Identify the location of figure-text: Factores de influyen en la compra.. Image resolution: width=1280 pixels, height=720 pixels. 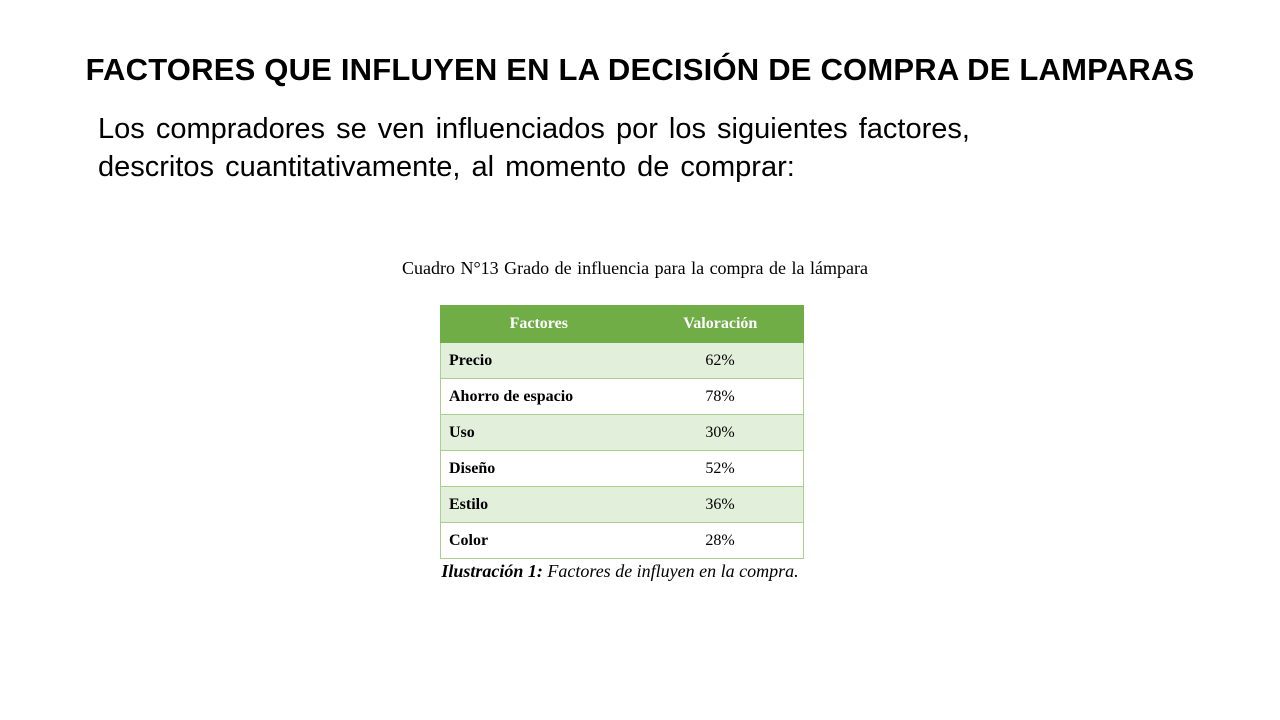
(673, 571).